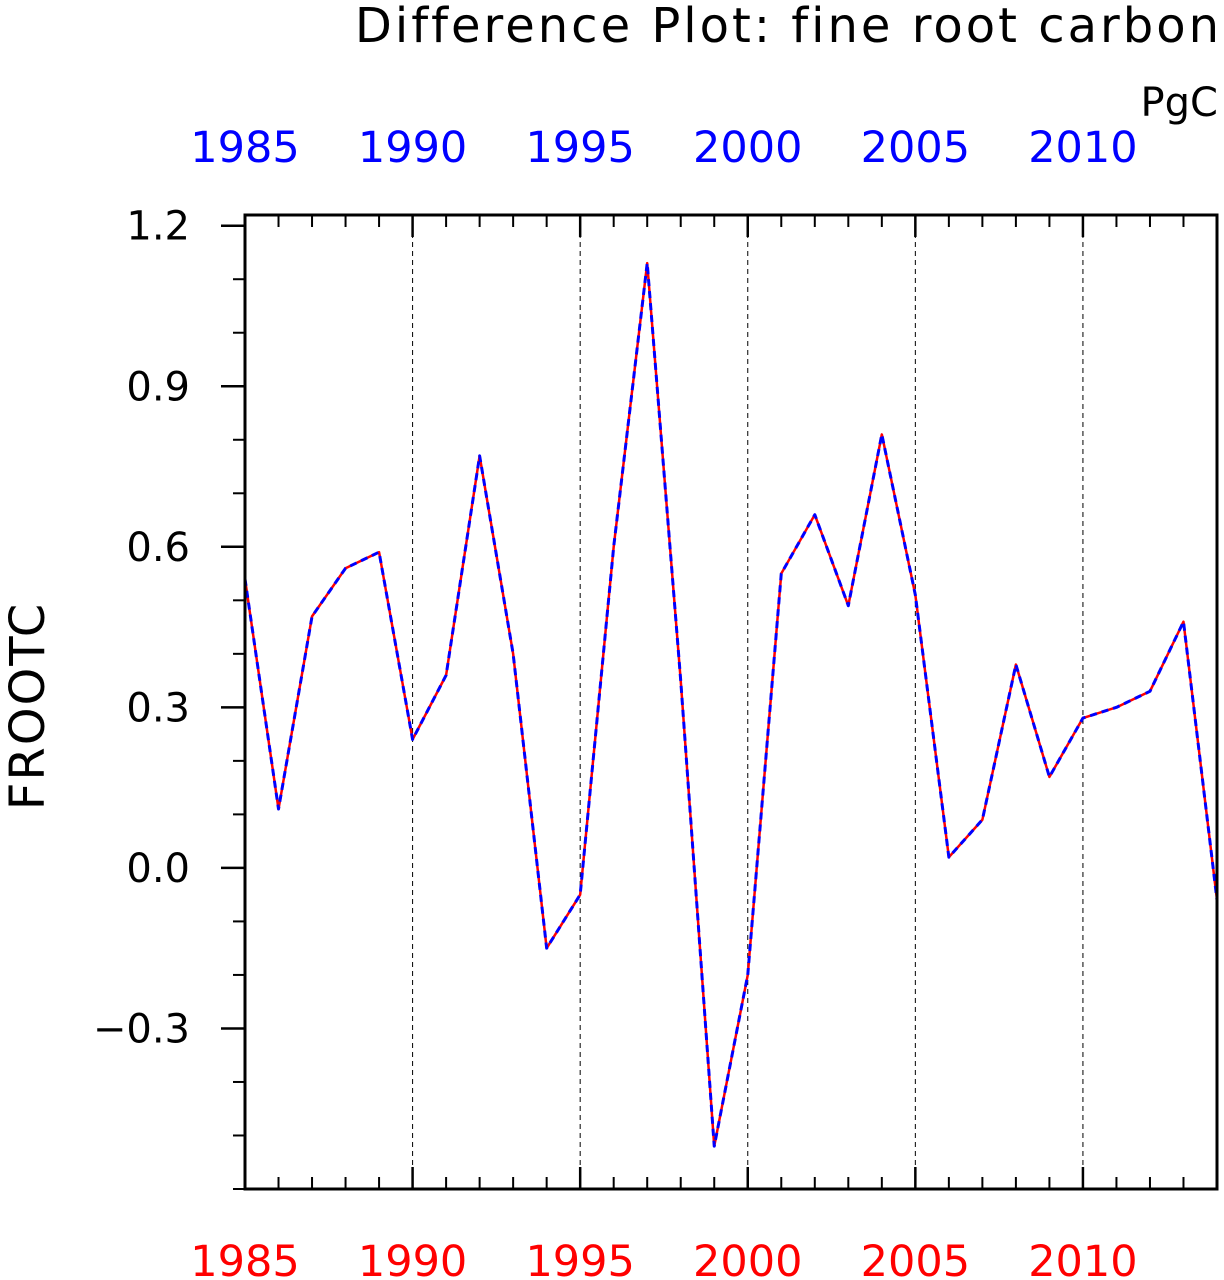 The height and width of the screenshot is (1280, 1224). I want to click on x-tick-label-bottom: 2000, so click(747, 1258).